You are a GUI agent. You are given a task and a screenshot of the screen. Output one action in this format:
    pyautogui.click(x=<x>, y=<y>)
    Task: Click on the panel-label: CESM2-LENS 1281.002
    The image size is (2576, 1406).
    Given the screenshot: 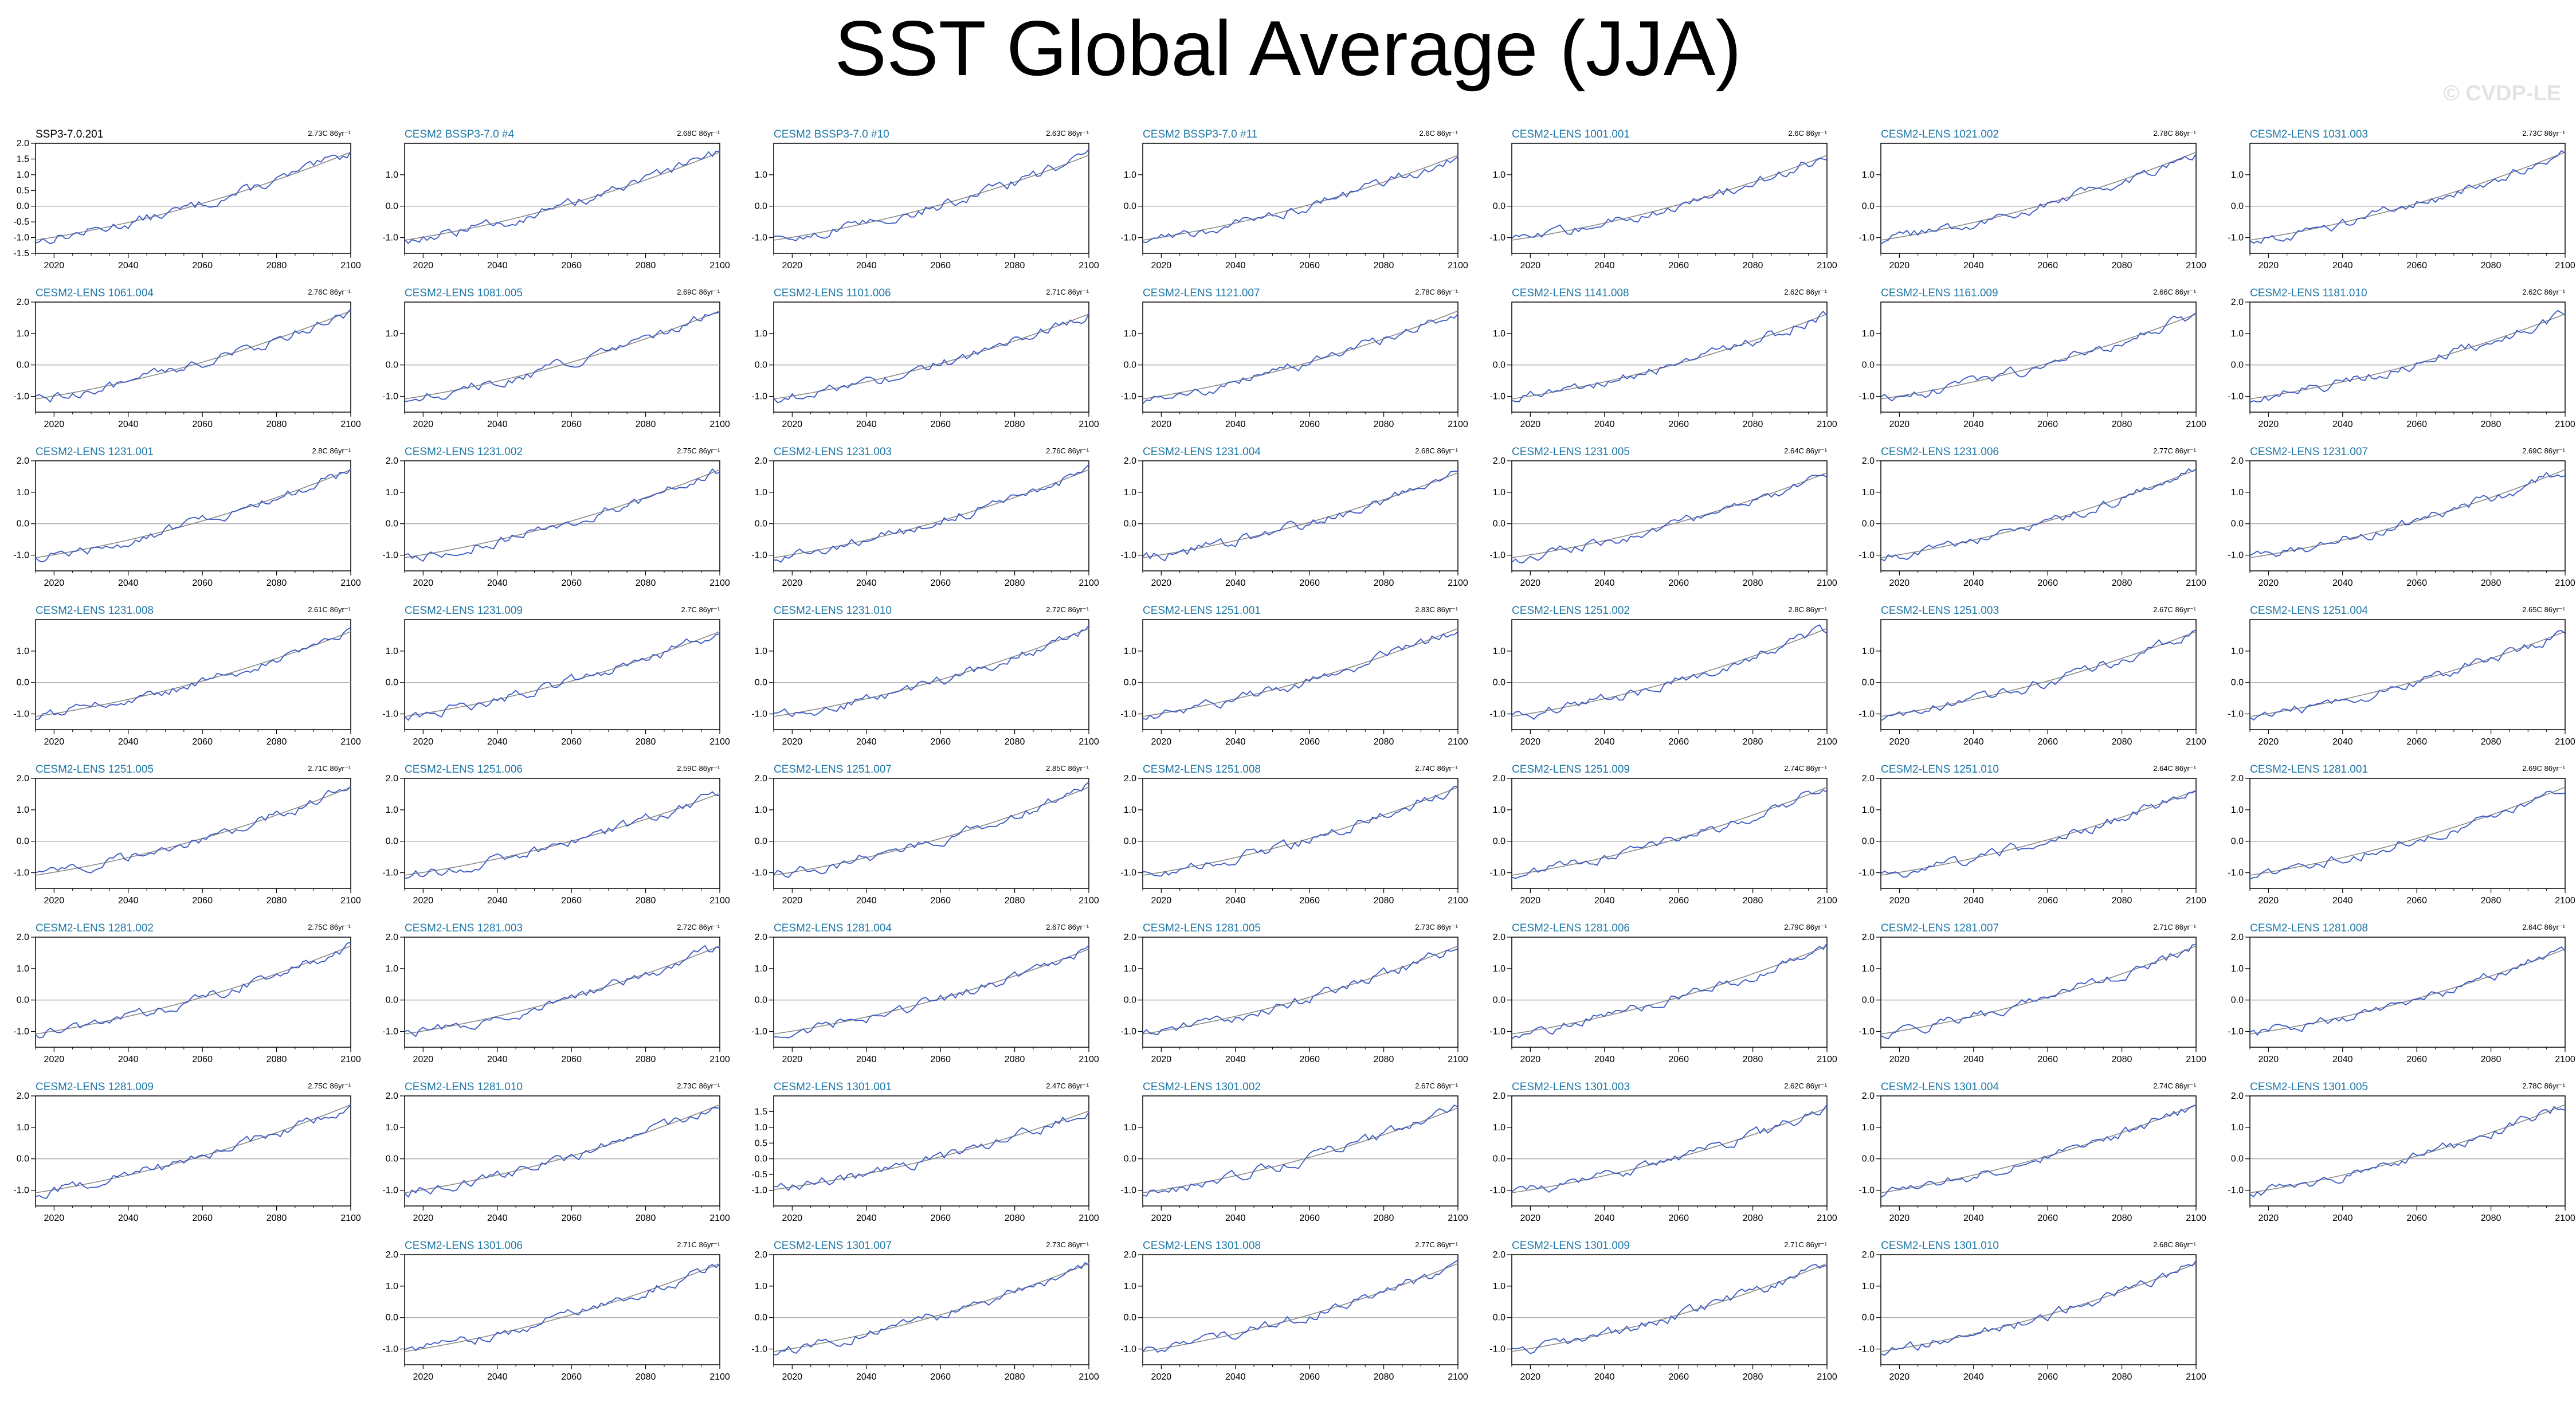 What is the action you would take?
    pyautogui.click(x=95, y=928)
    